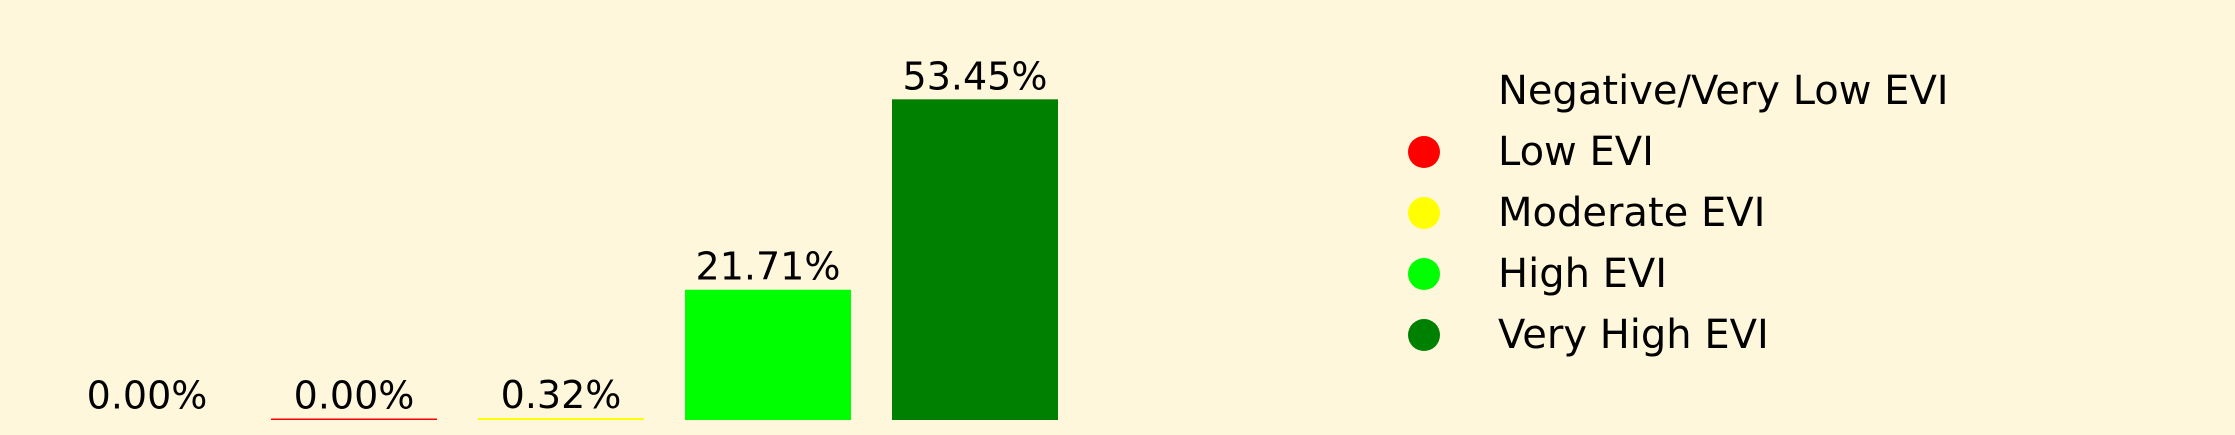  Describe the element at coordinates (561, 395) in the screenshot. I see `bar-value-label-moderate-evi: 0.32%` at that location.